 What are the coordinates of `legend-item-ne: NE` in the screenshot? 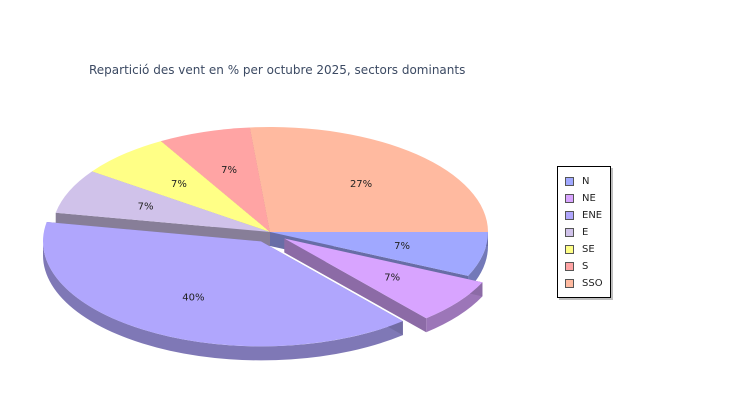 It's located at (580, 198).